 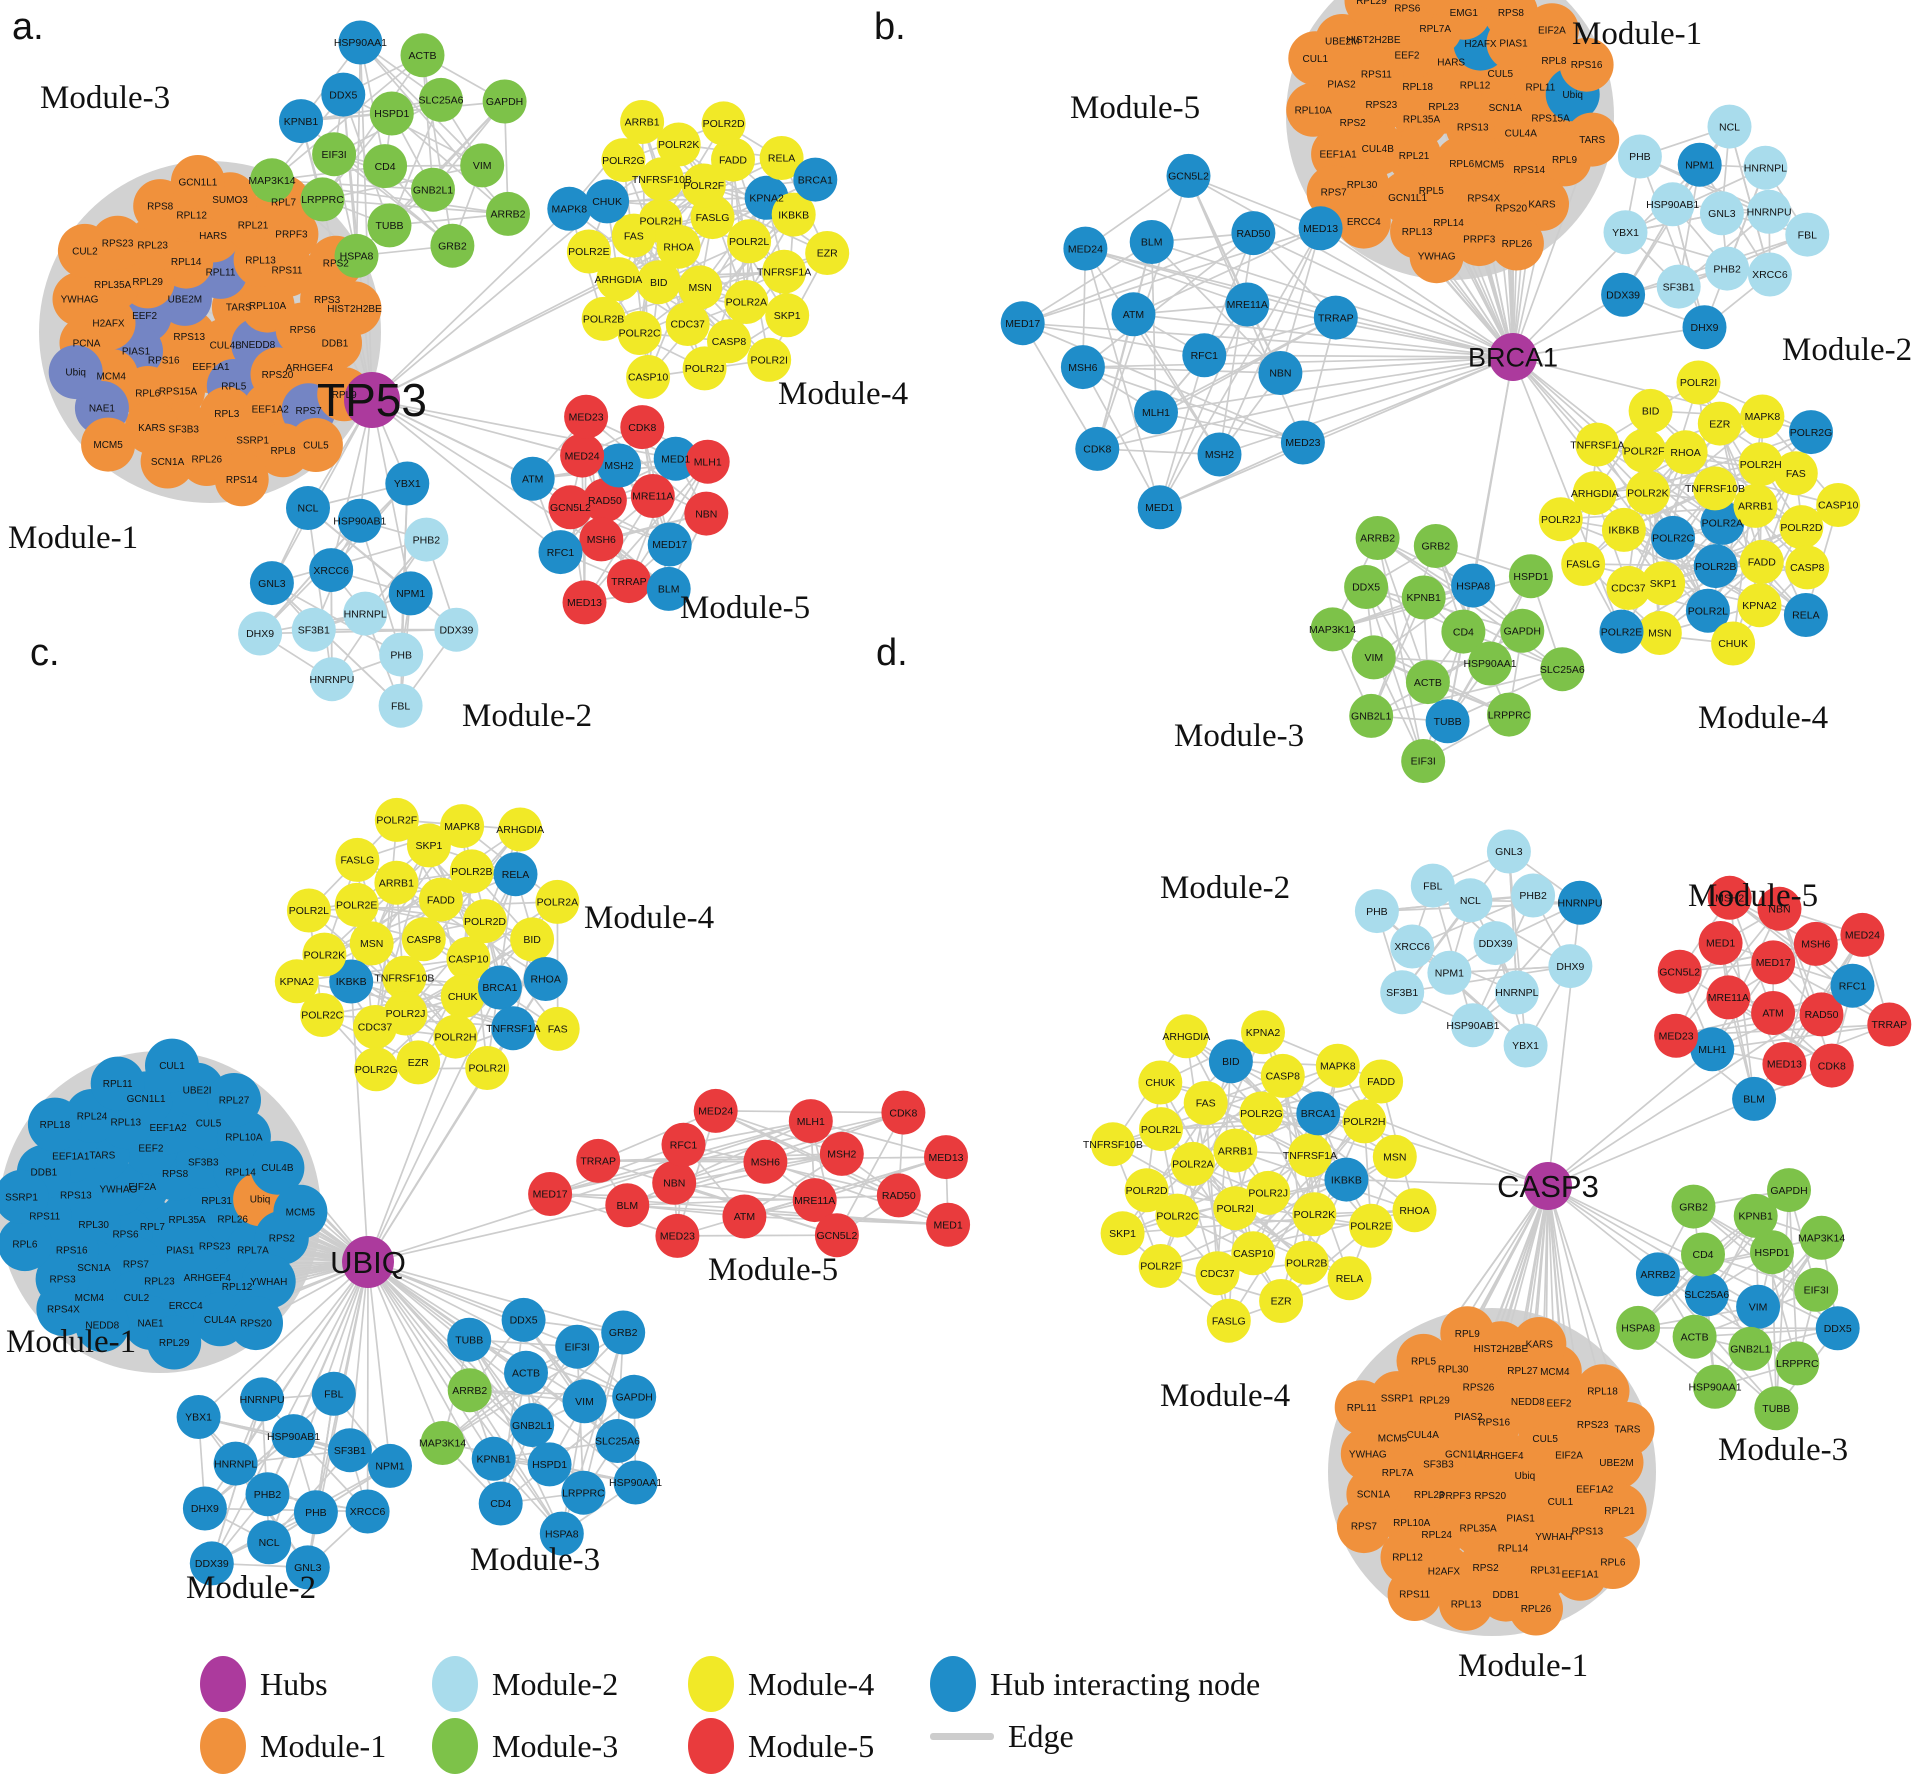 What do you see at coordinates (1821, 1237) in the screenshot?
I see `node-map3k14` at bounding box center [1821, 1237].